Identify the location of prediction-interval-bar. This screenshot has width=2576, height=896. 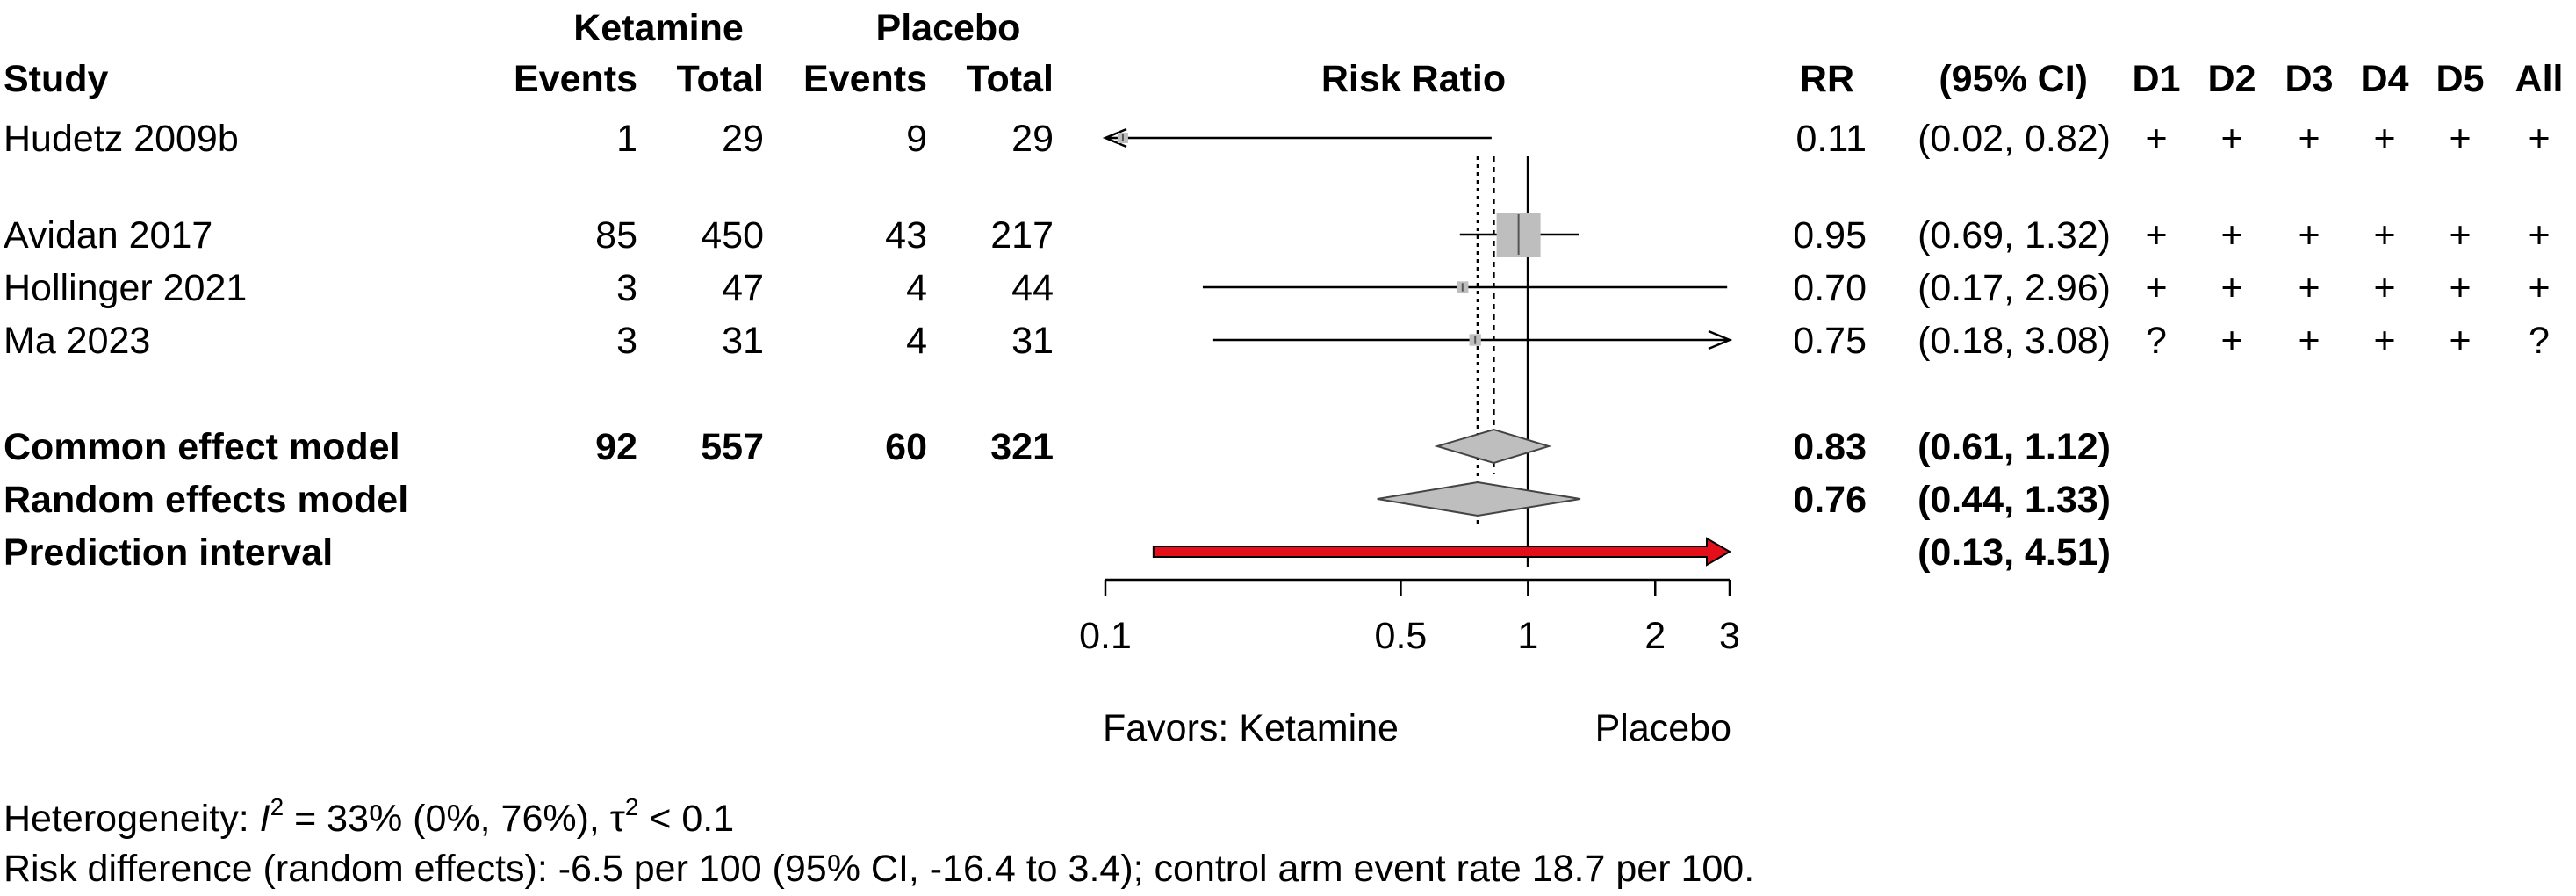
(1442, 552).